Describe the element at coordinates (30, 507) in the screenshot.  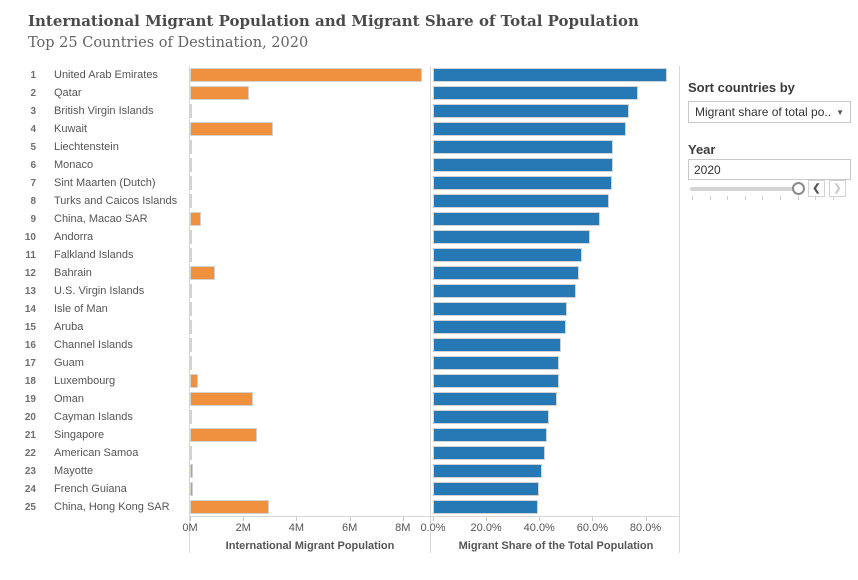
I see `country-rank: 25` at that location.